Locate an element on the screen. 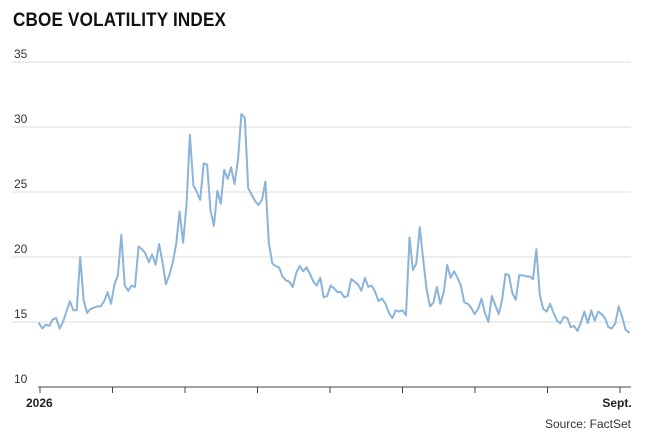  x-tick-label-sept: Sept. is located at coordinates (616, 403).